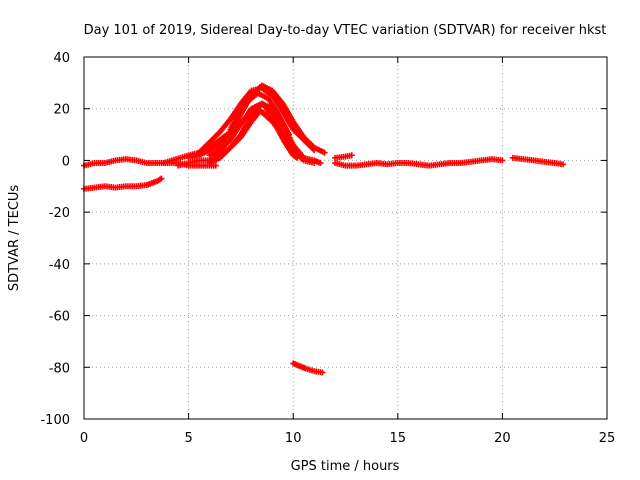  What do you see at coordinates (398, 438) in the screenshot?
I see `x-tick-label: 15` at bounding box center [398, 438].